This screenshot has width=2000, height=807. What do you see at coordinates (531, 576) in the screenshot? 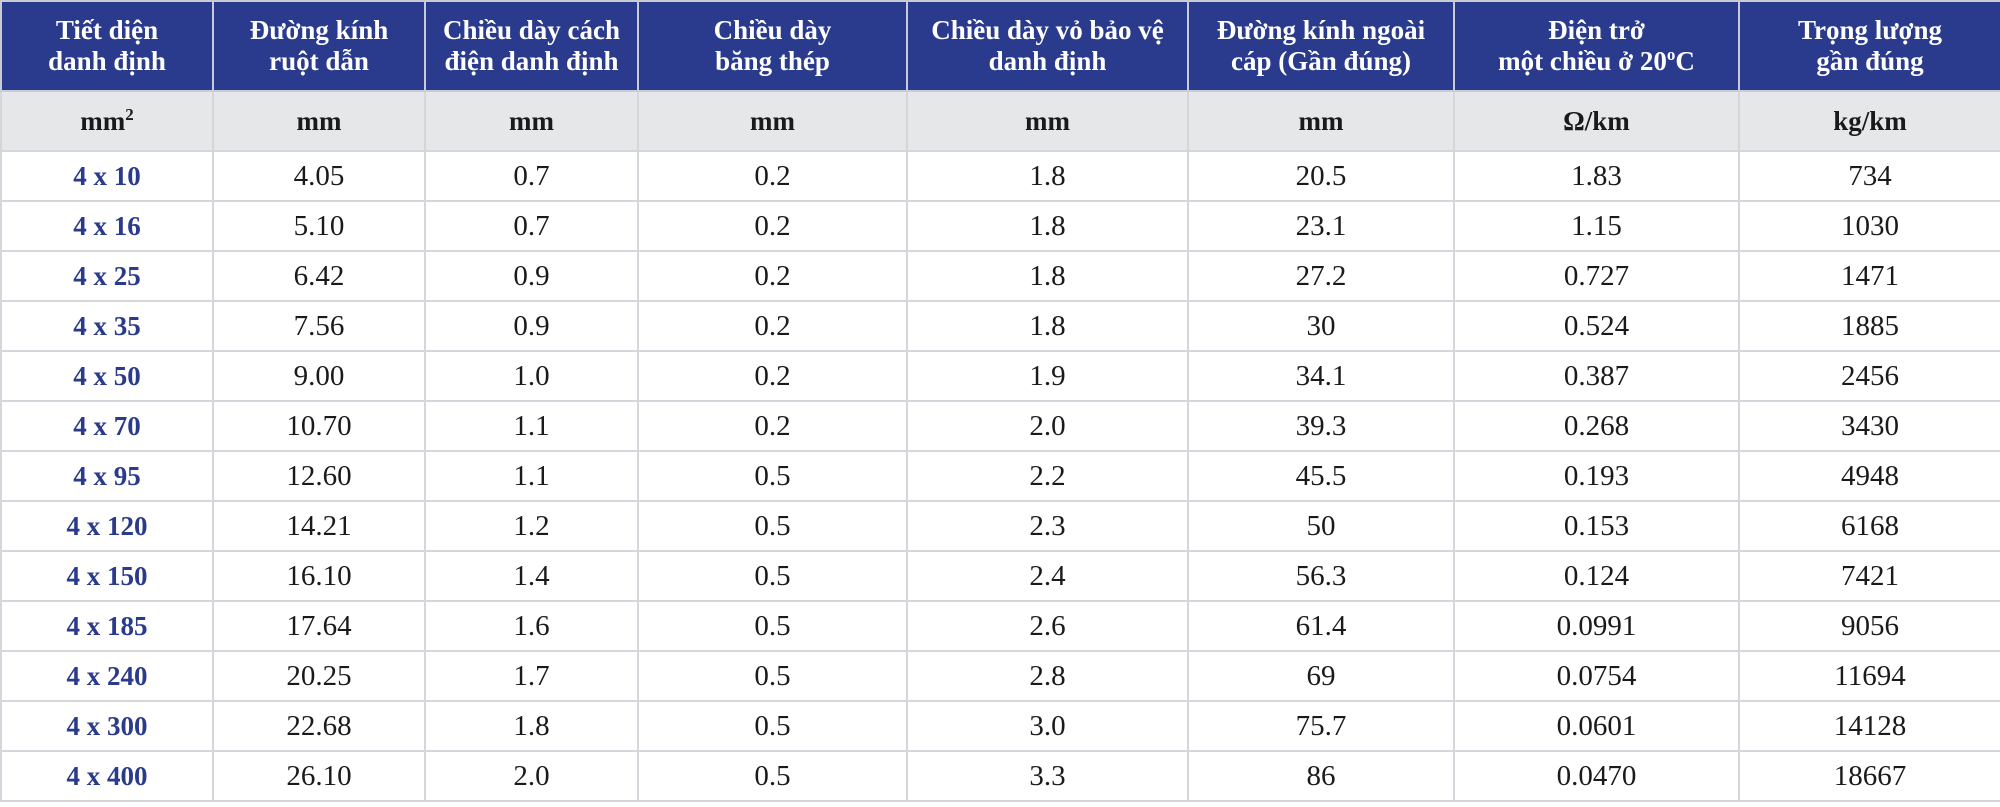
I see `cell-insulation-thickness: 1.4` at bounding box center [531, 576].